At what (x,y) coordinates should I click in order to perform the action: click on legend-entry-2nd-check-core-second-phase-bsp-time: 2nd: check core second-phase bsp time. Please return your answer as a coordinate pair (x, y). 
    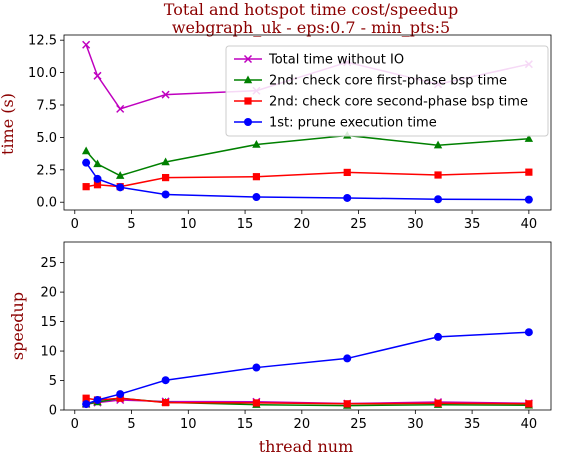
    Looking at the image, I should click on (381, 102).